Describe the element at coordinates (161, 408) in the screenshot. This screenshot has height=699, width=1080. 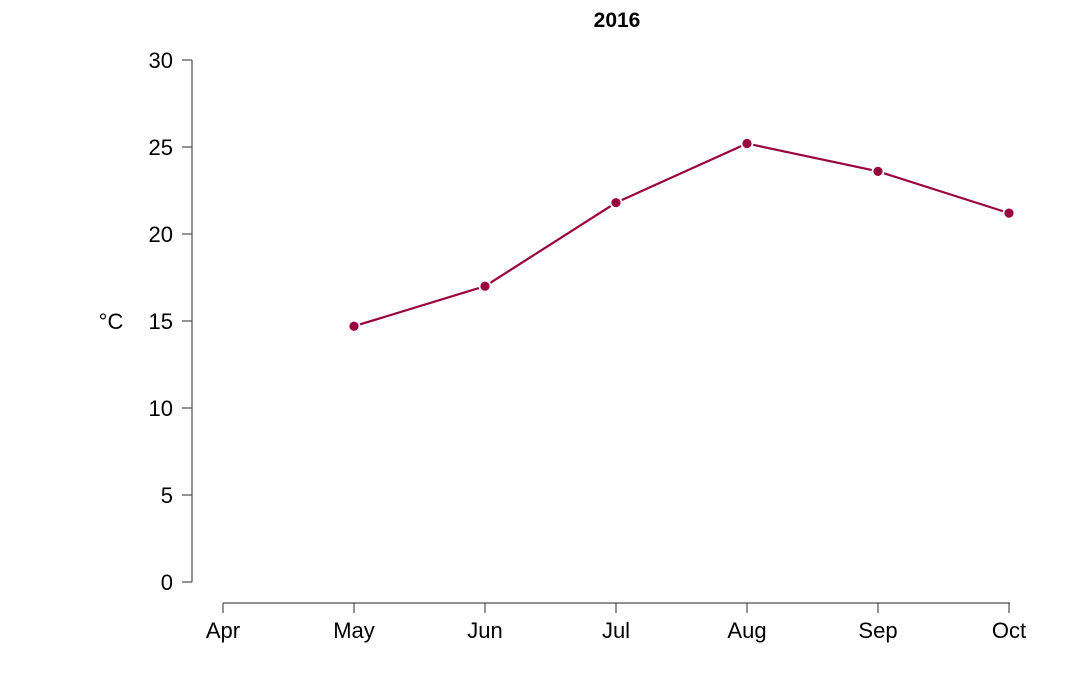
I see `y-tick-label: 10` at that location.